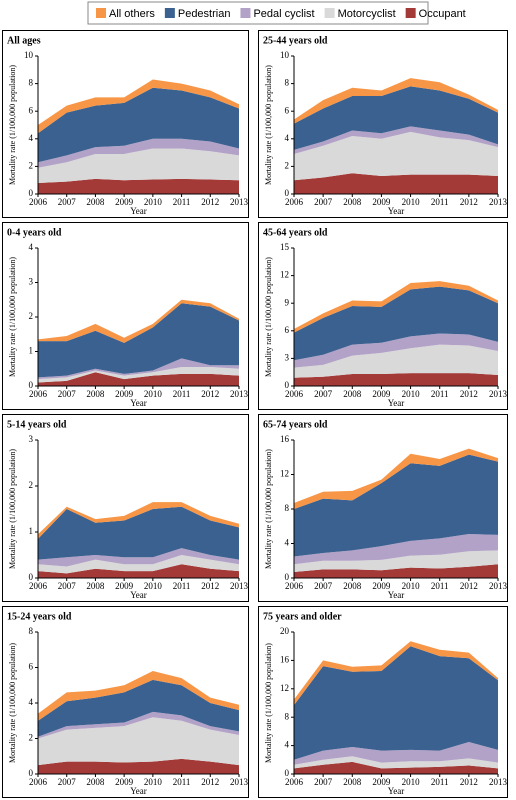 Image resolution: width=516 pixels, height=800 pixels. What do you see at coordinates (204, 14) in the screenshot?
I see `legend-label: Pedestrian` at bounding box center [204, 14].